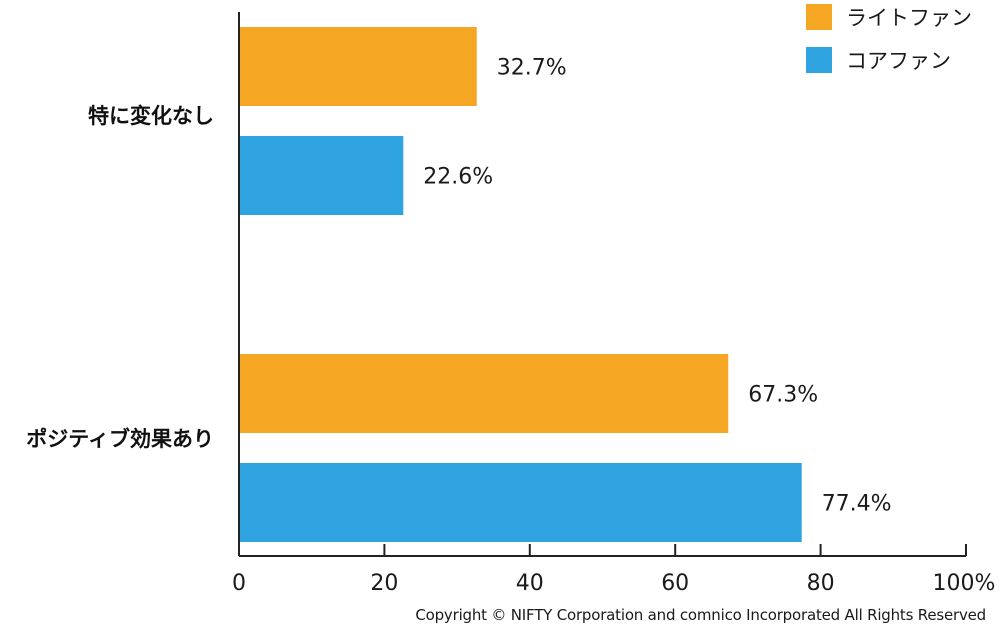 The height and width of the screenshot is (634, 1000). I want to click on x-tick-label-60: 60, so click(675, 583).